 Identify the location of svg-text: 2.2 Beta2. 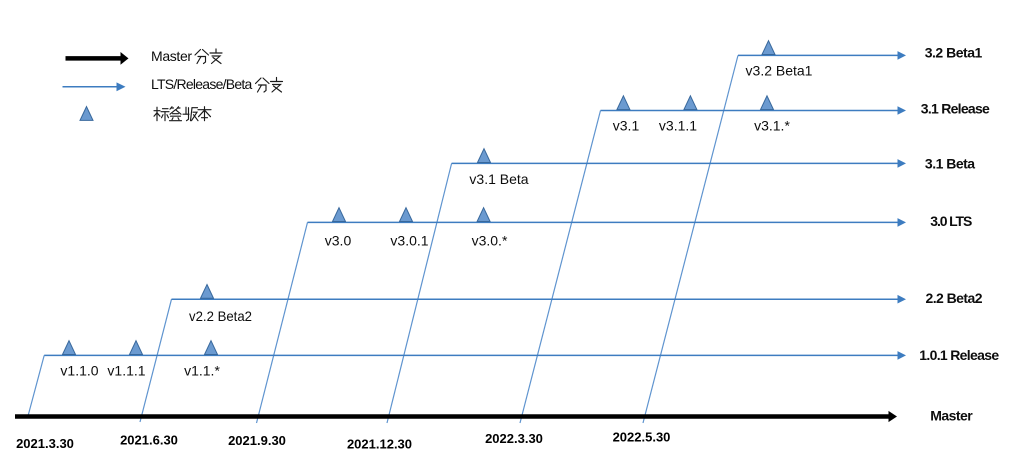
(953, 298).